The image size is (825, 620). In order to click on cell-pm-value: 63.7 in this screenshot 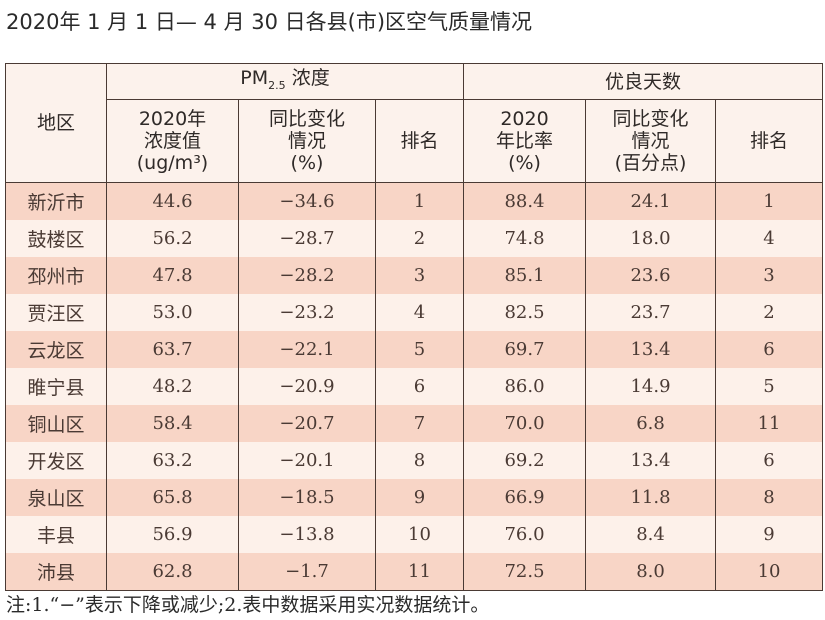, I will do `click(172, 349)`.